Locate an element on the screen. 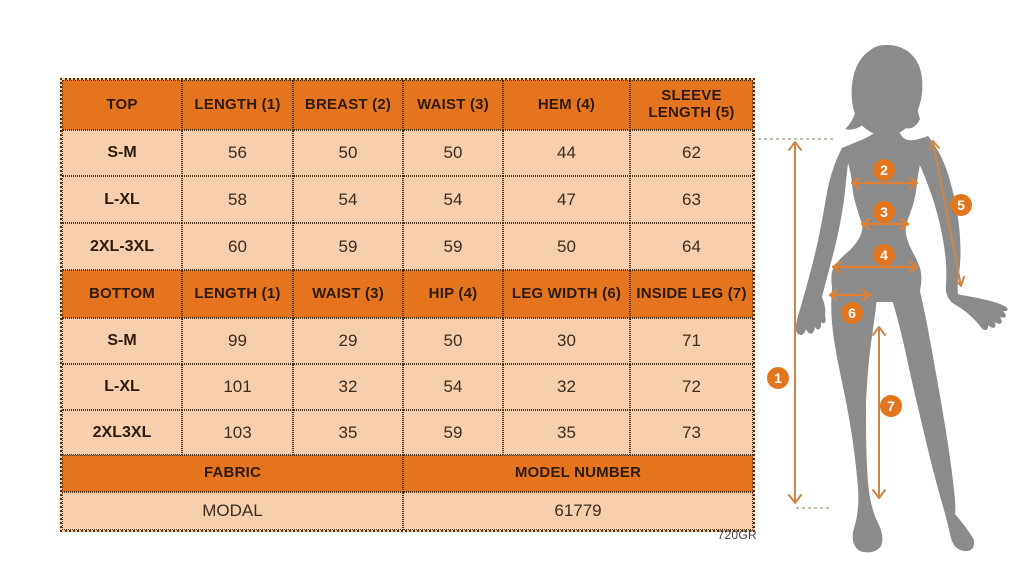 The image size is (1024, 573). marker-3-circle is located at coordinates (884, 212).